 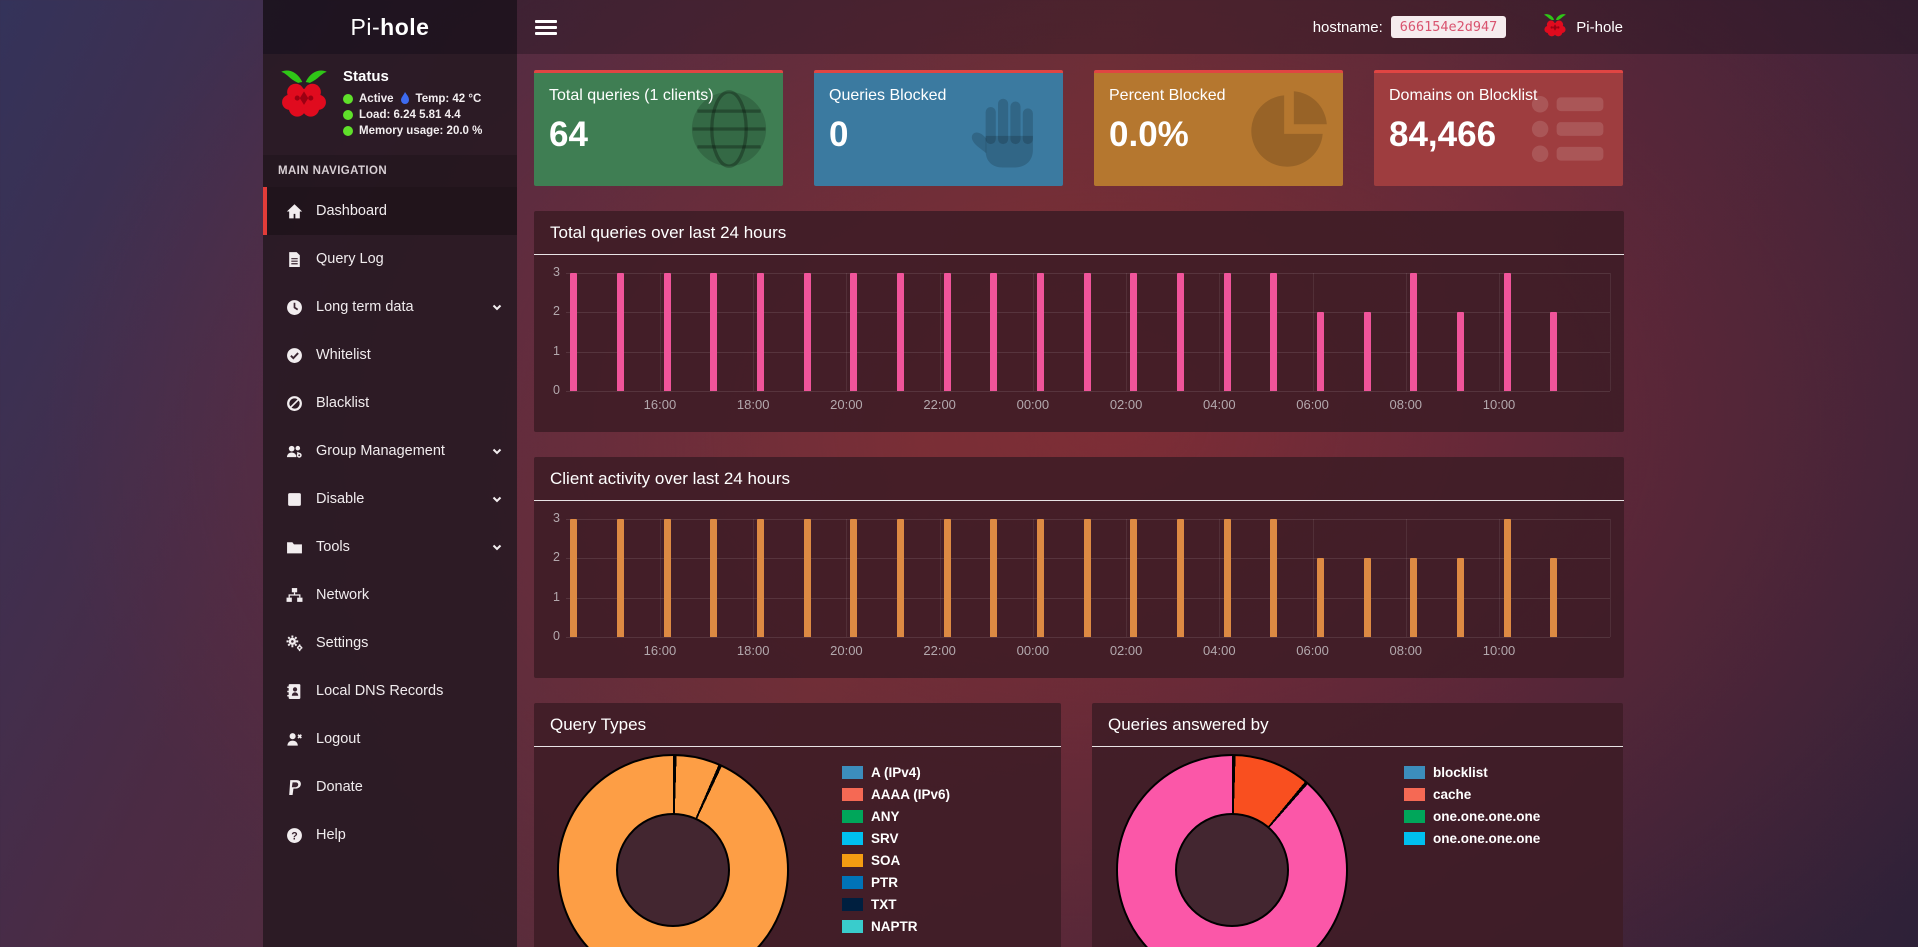 What do you see at coordinates (546, 27) in the screenshot?
I see `sidebar-toggle-button` at bounding box center [546, 27].